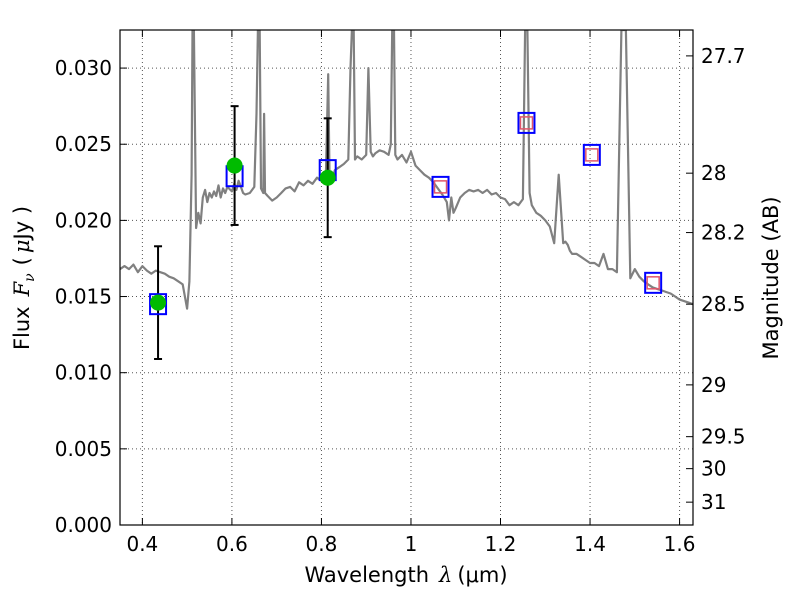 Image resolution: width=800 pixels, height=600 pixels. I want to click on x-tick-labels: 0.4 0.6 0.8 1 1.2 1.4 1.6, so click(410, 544).